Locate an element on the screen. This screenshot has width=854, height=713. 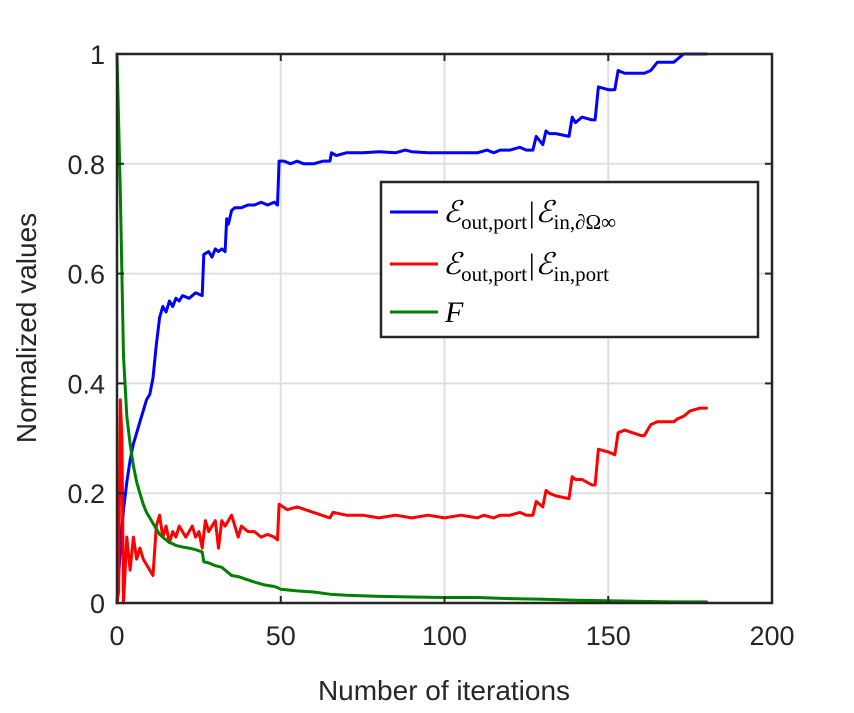
x-tick-label: 150 is located at coordinates (608, 636).